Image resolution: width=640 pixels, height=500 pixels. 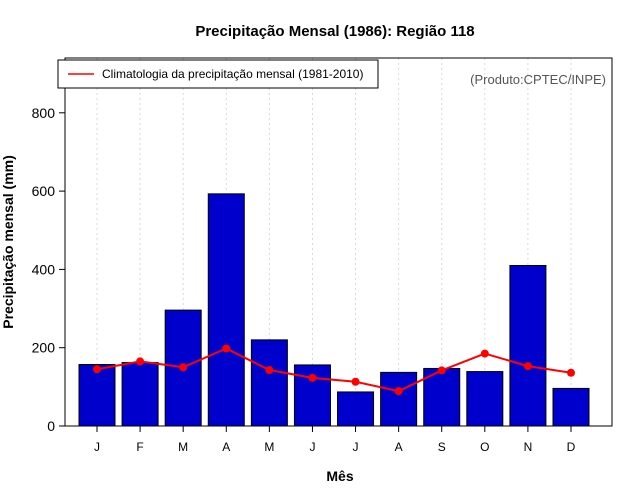 I want to click on y-tick-label: 400, so click(x=44, y=269).